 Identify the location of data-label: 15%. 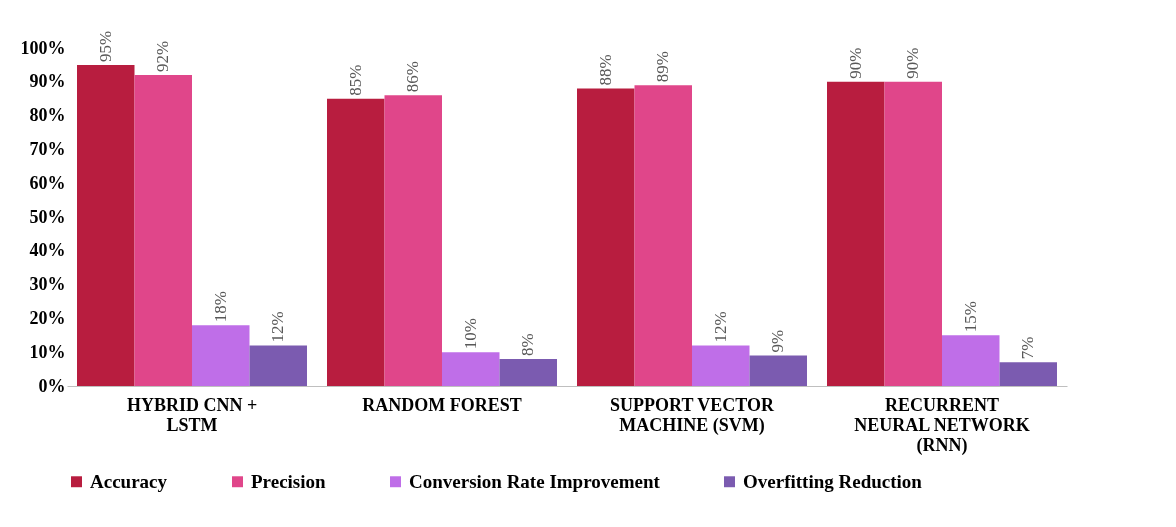
(970, 317).